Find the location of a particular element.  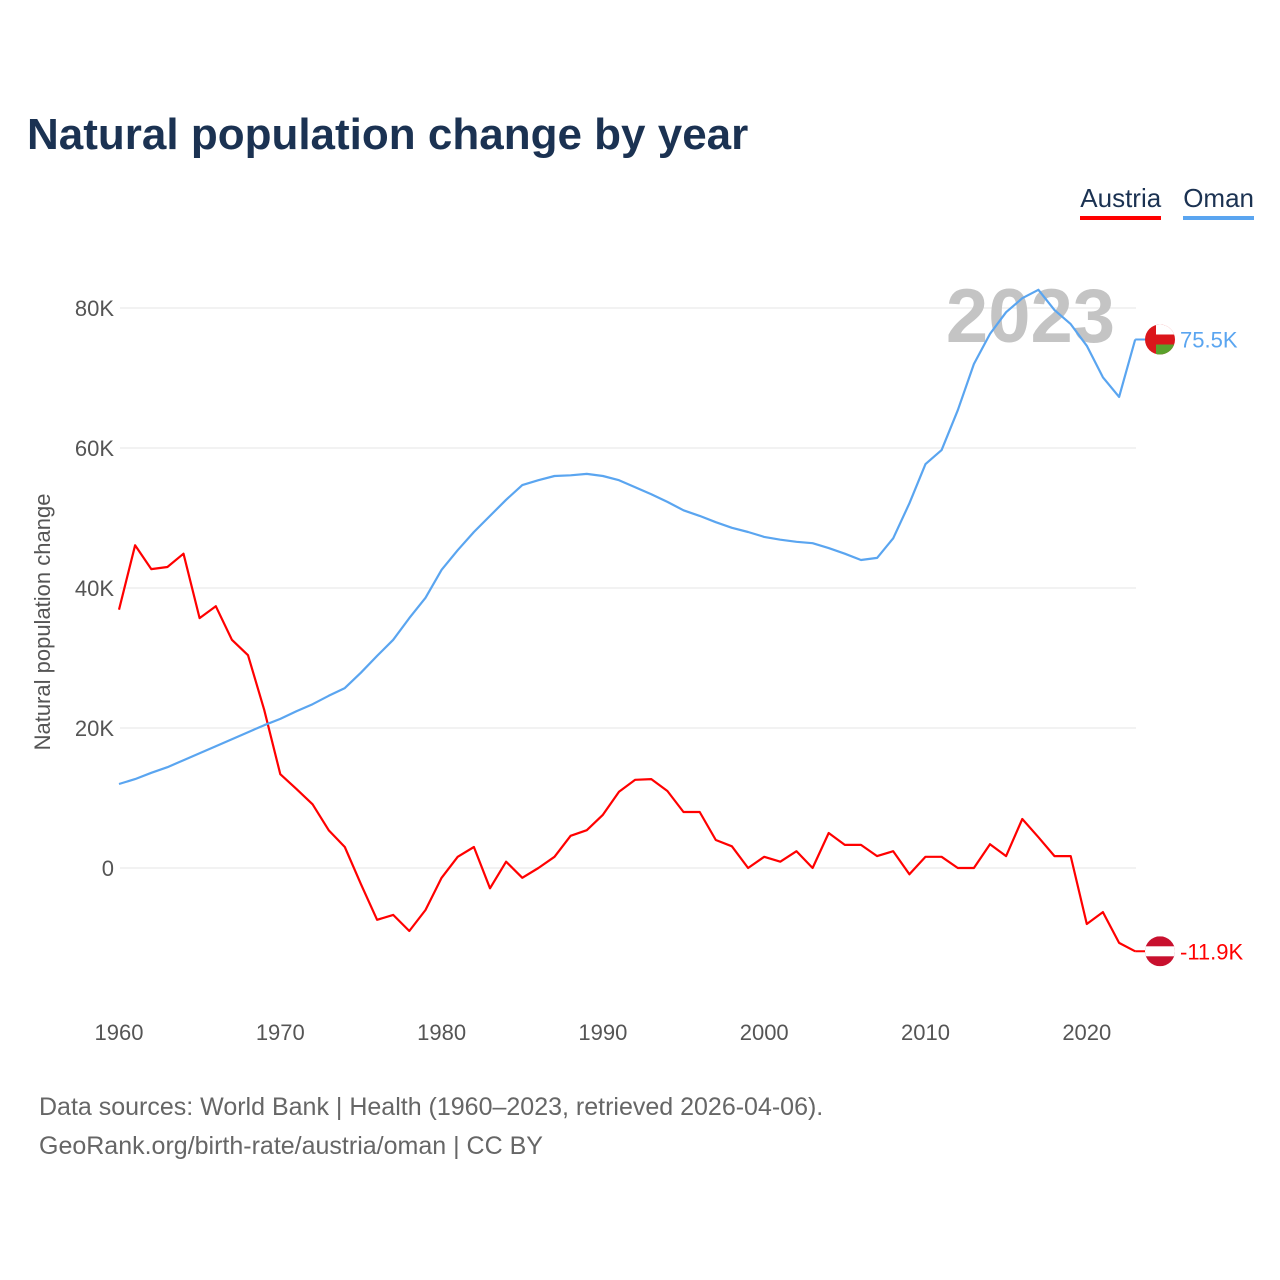

end-value-label: -11.9K is located at coordinates (1212, 951).